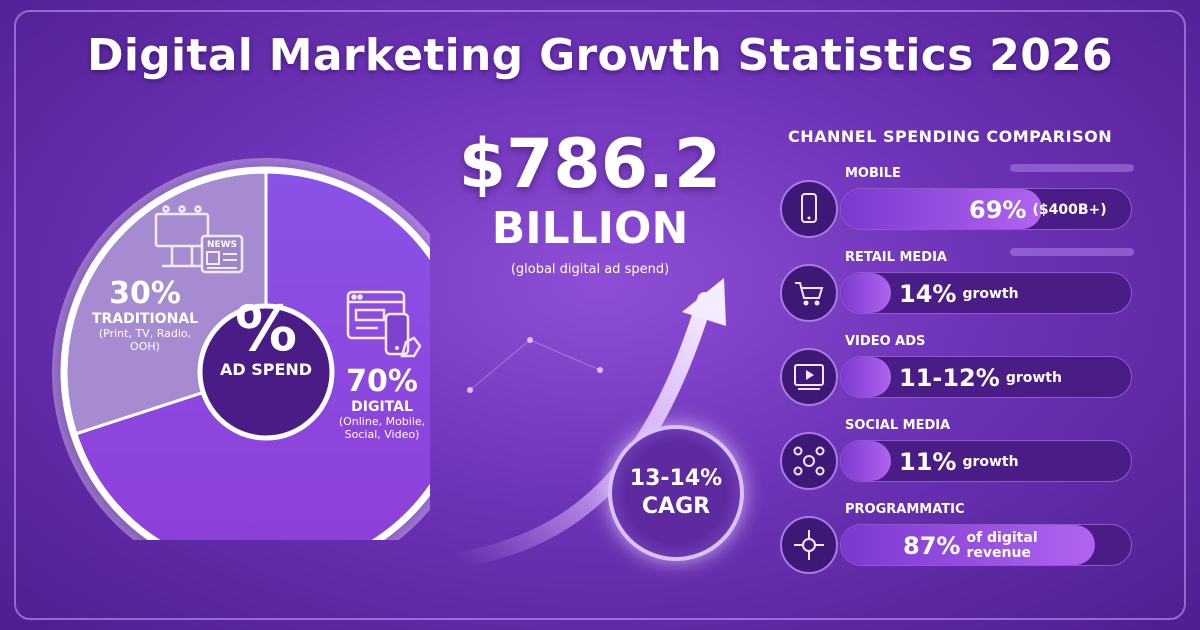 This screenshot has width=1200, height=630. I want to click on billboard-icon, so click(182, 236).